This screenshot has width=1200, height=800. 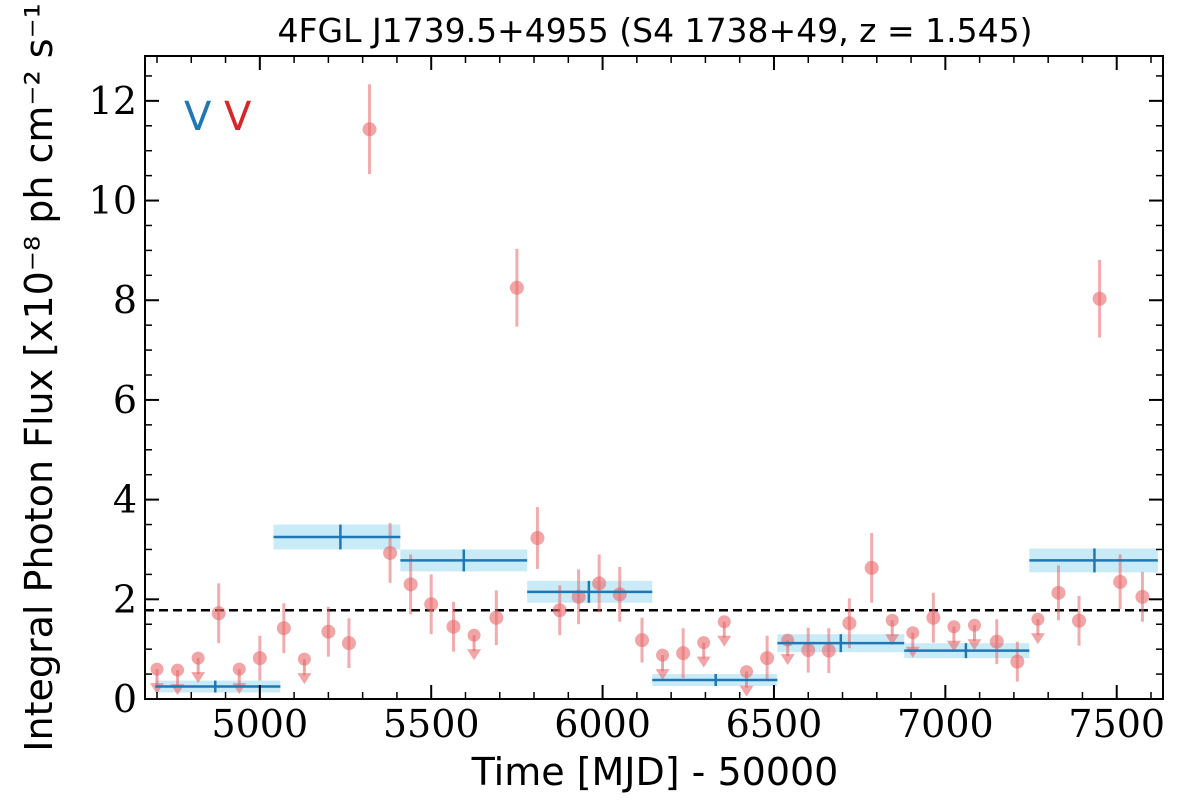 What do you see at coordinates (238, 117) in the screenshot?
I see `marker-v-red: V` at bounding box center [238, 117].